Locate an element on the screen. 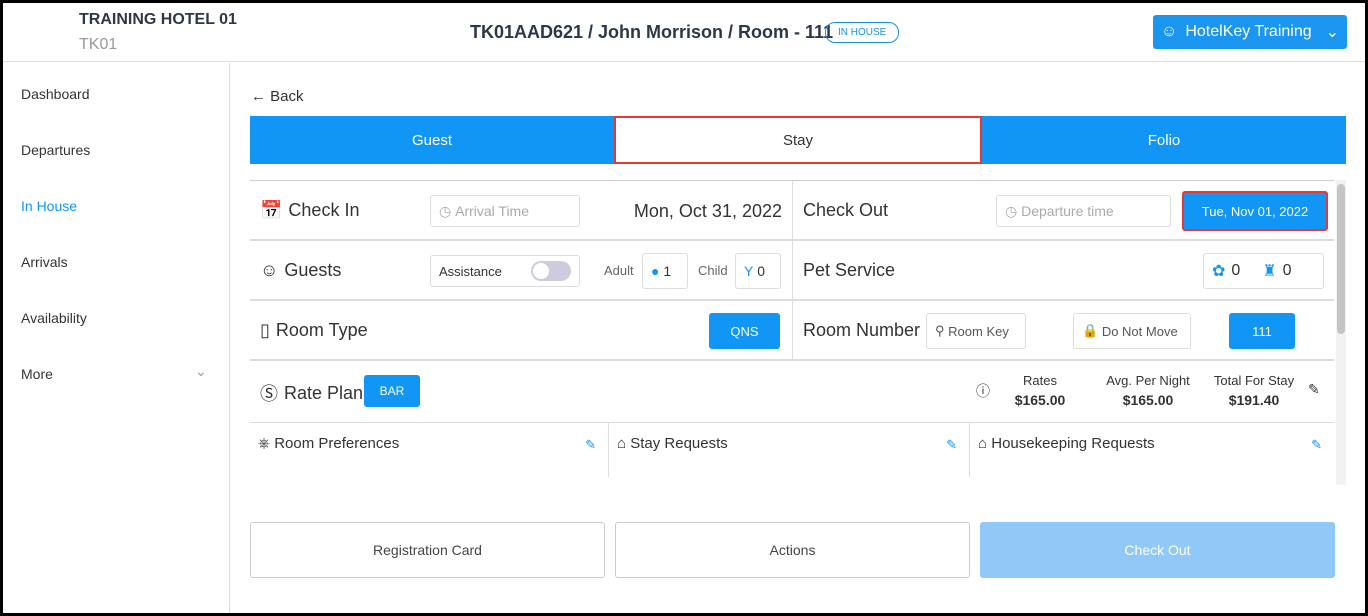 The height and width of the screenshot is (616, 1368). assistance-label: Assistance is located at coordinates (470, 271).